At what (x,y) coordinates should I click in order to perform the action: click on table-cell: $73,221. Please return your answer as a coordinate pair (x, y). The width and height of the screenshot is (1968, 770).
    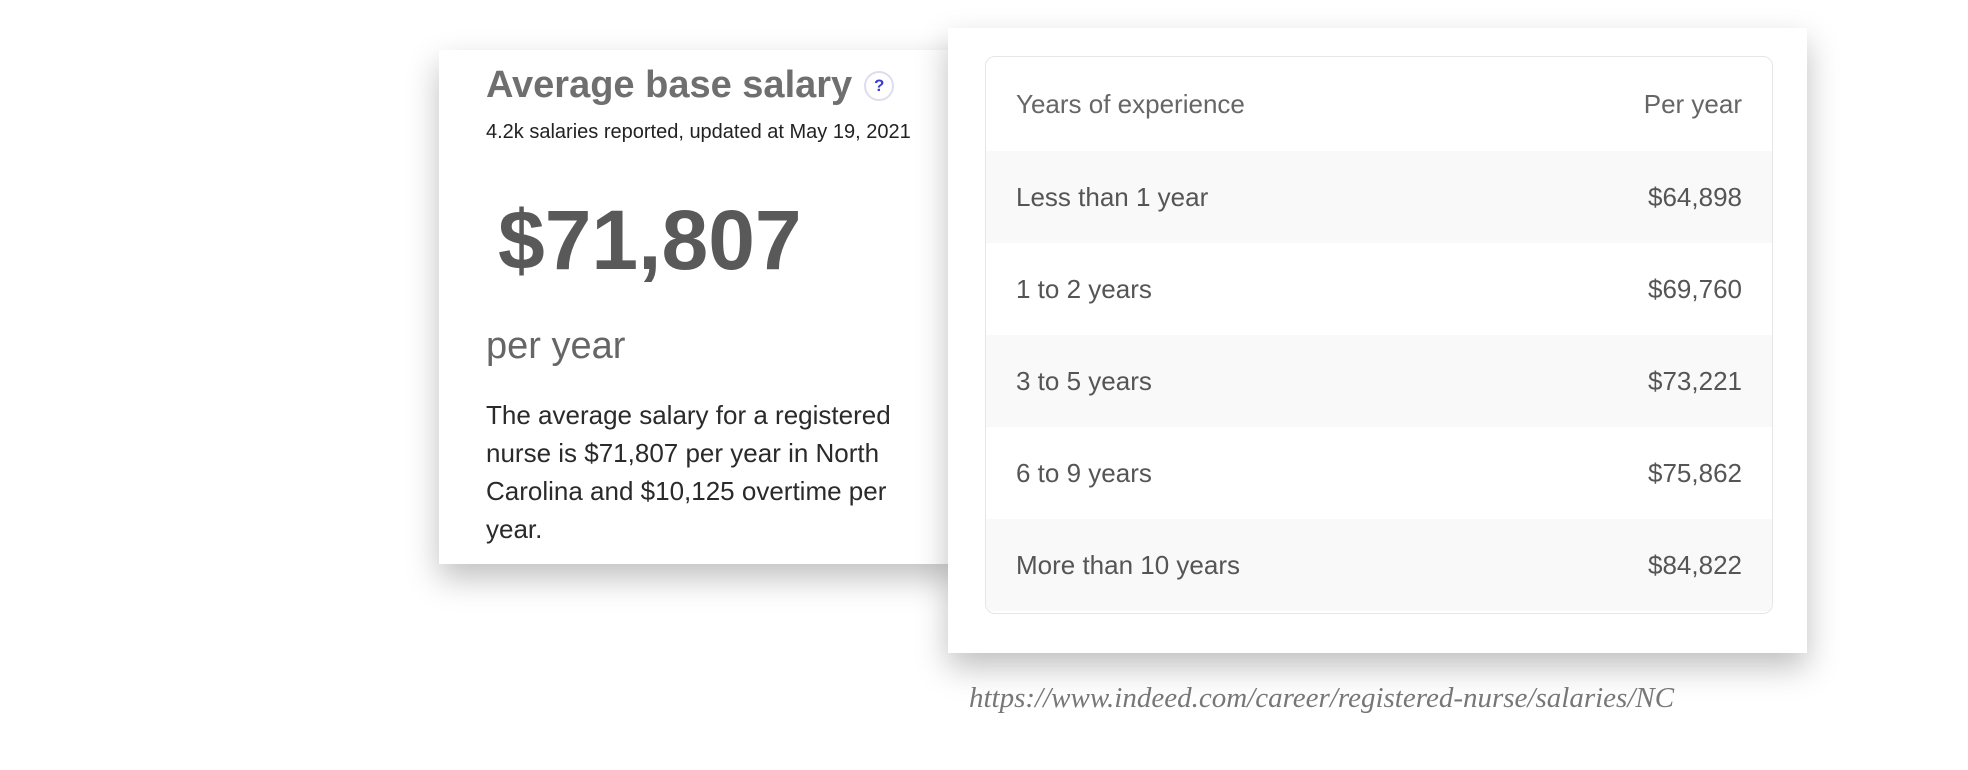
    Looking at the image, I should click on (1695, 380).